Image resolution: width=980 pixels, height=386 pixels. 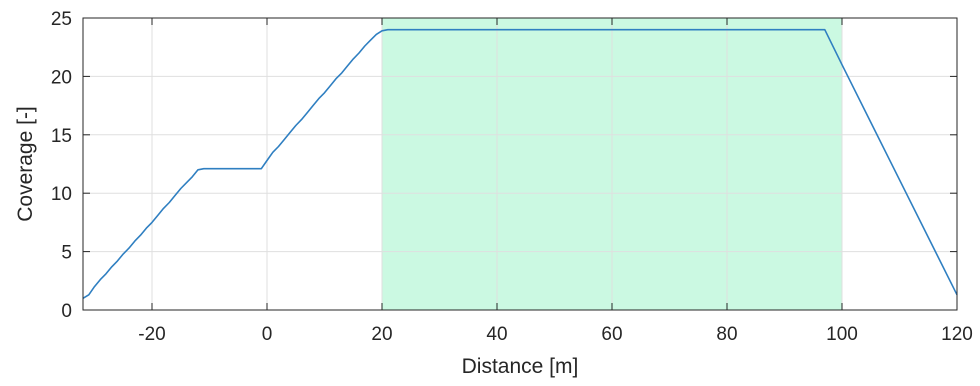 I want to click on x-tick-label: 80, so click(x=726, y=334).